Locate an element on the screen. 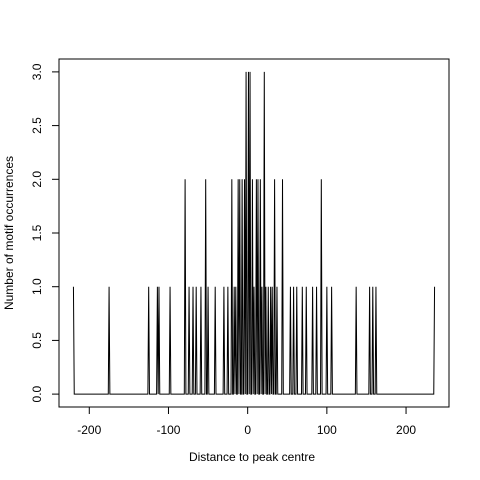 The height and width of the screenshot is (480, 480). x-tick-label: 100 is located at coordinates (327, 430).